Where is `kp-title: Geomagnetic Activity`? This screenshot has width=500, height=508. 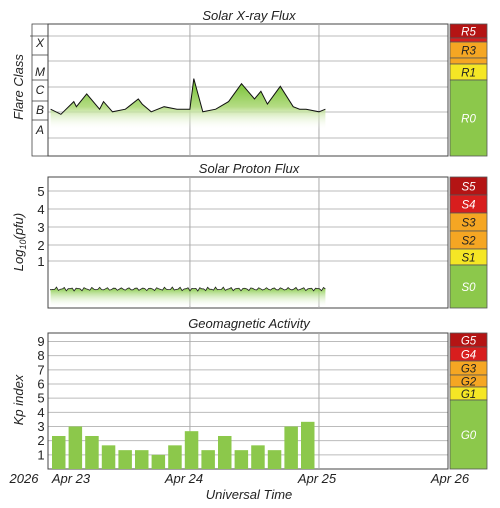 kp-title: Geomagnetic Activity is located at coordinates (249, 323).